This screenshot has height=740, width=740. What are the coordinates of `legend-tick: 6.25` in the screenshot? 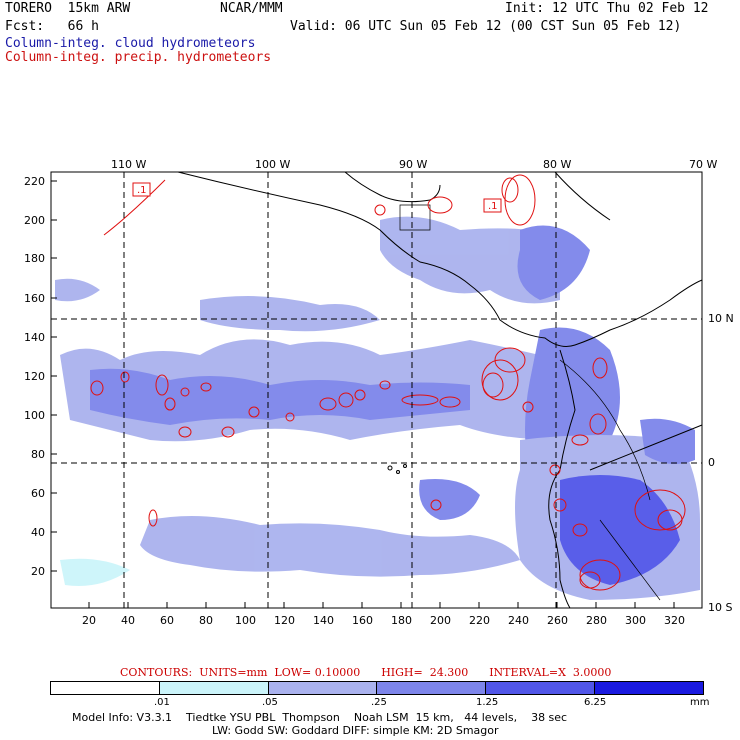 It's located at (595, 702).